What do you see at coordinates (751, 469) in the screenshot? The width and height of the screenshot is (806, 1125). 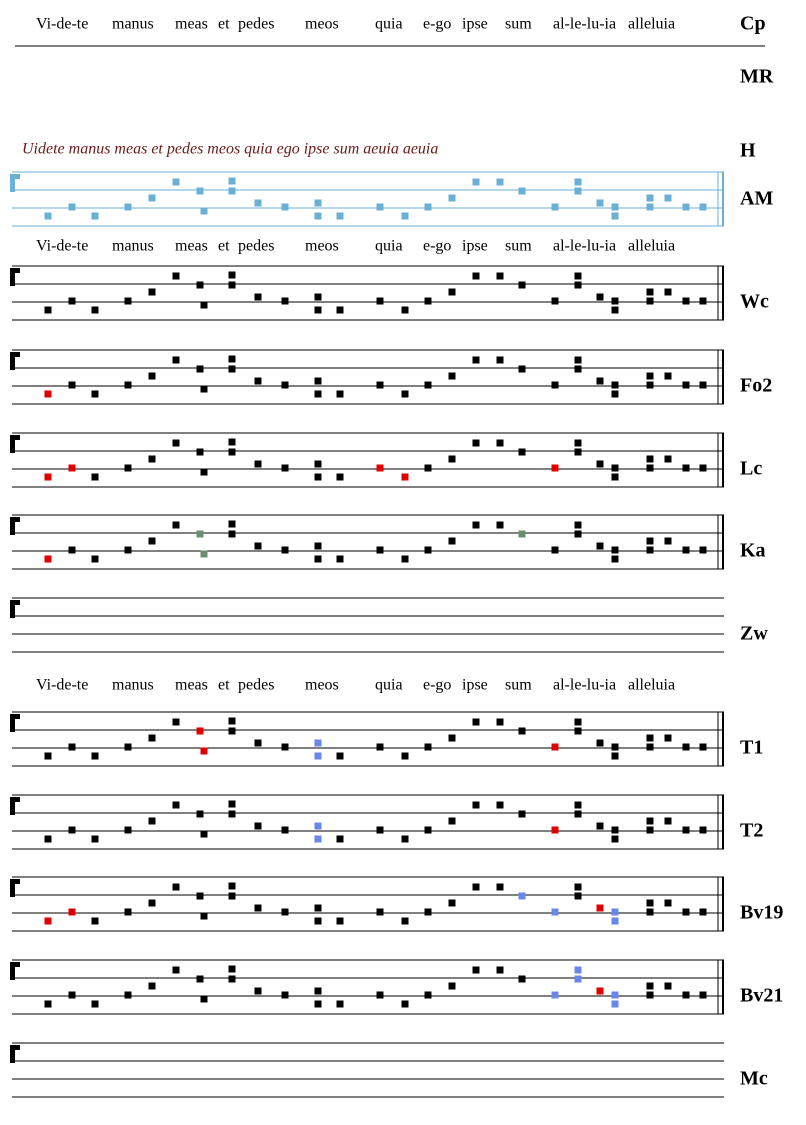 I see `source-label: Lc` at bounding box center [751, 469].